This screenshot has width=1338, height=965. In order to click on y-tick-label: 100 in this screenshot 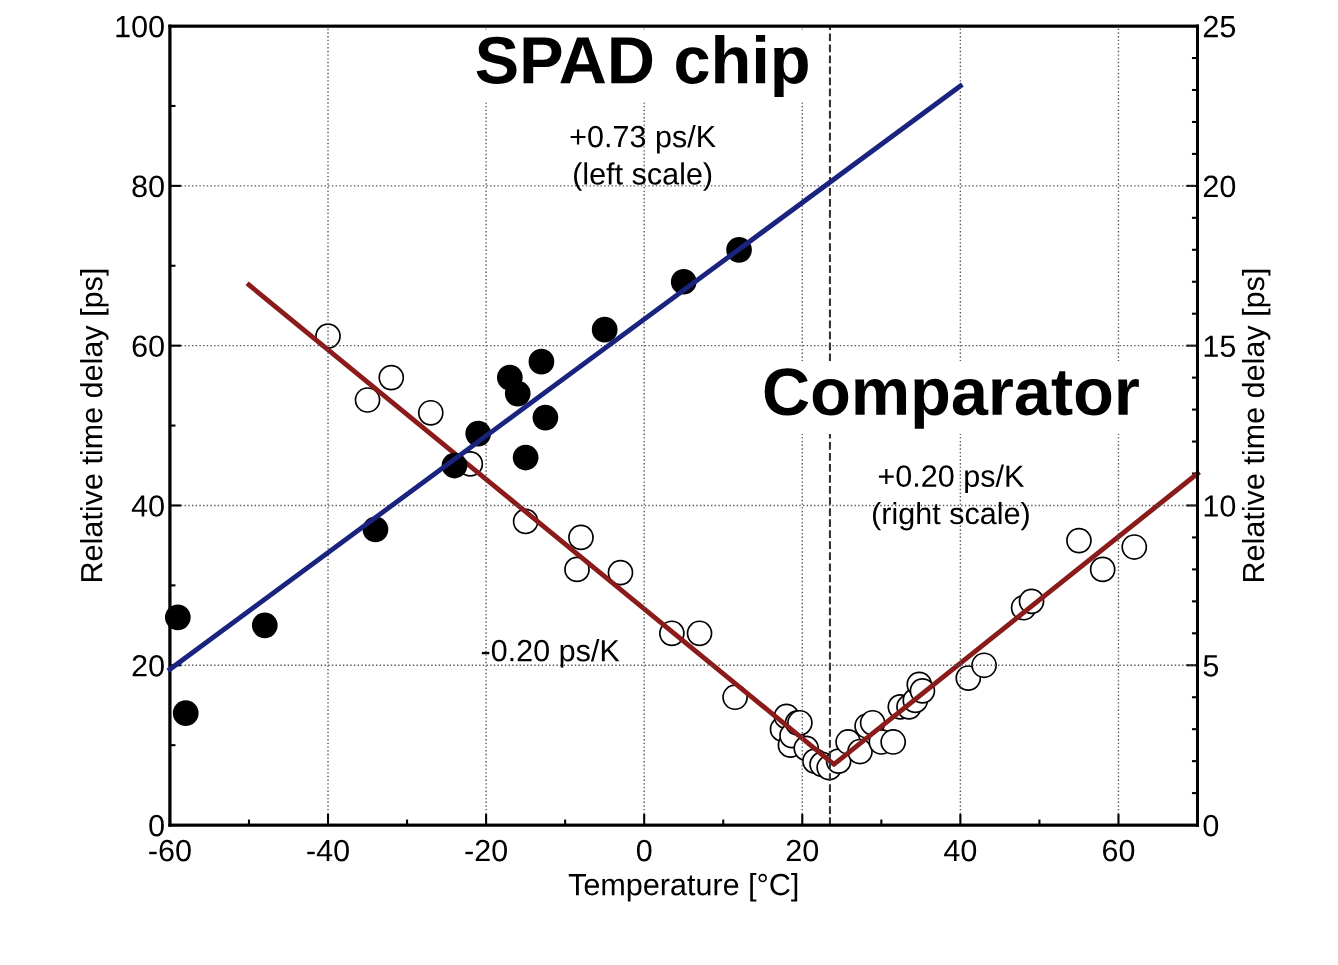, I will do `click(140, 26)`.